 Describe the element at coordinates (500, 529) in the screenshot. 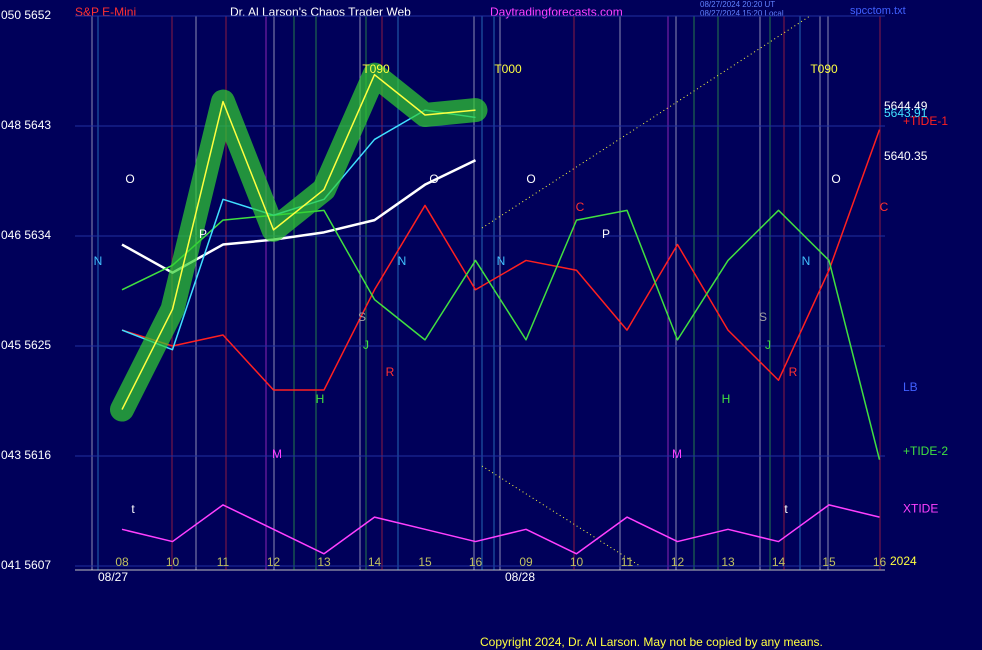

I see `series-line` at that location.